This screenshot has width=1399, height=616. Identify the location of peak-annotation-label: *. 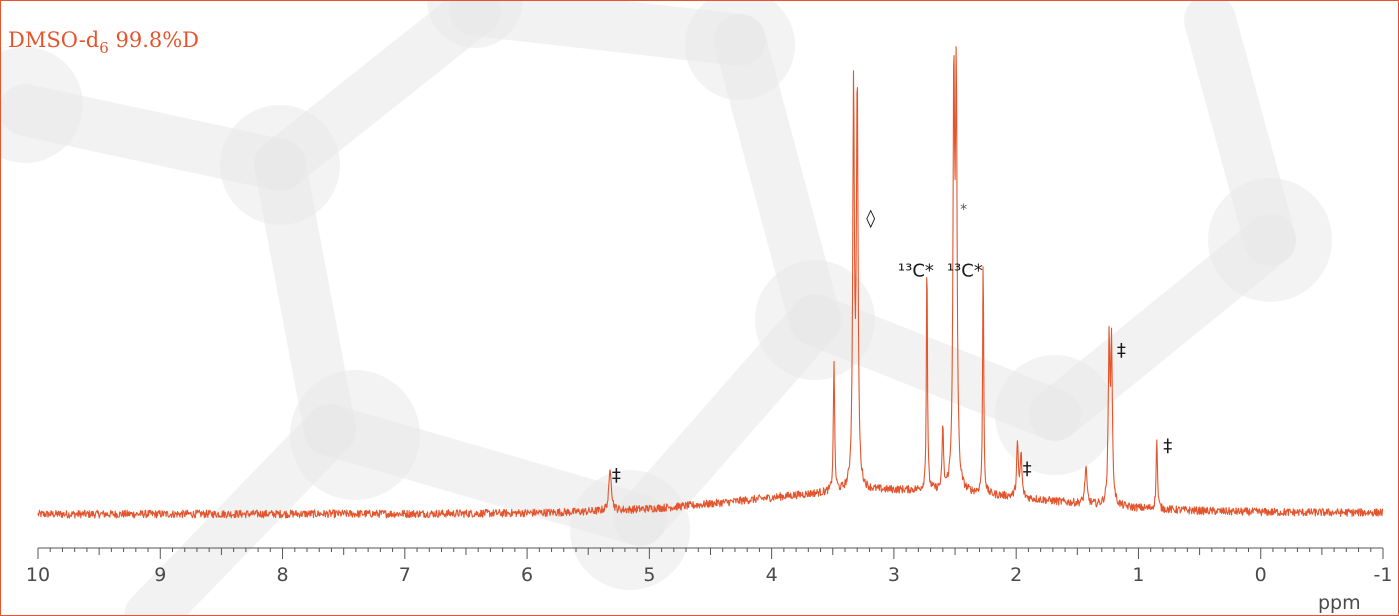
(963, 210).